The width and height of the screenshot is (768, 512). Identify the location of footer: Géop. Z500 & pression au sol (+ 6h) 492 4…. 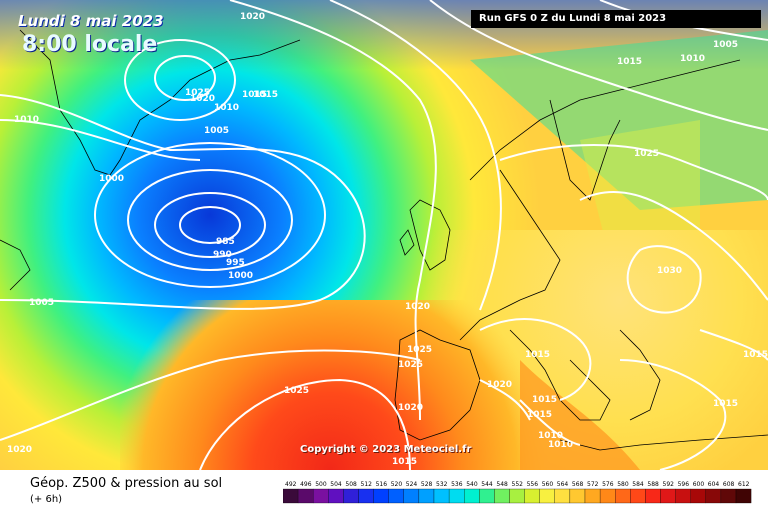
(384, 491).